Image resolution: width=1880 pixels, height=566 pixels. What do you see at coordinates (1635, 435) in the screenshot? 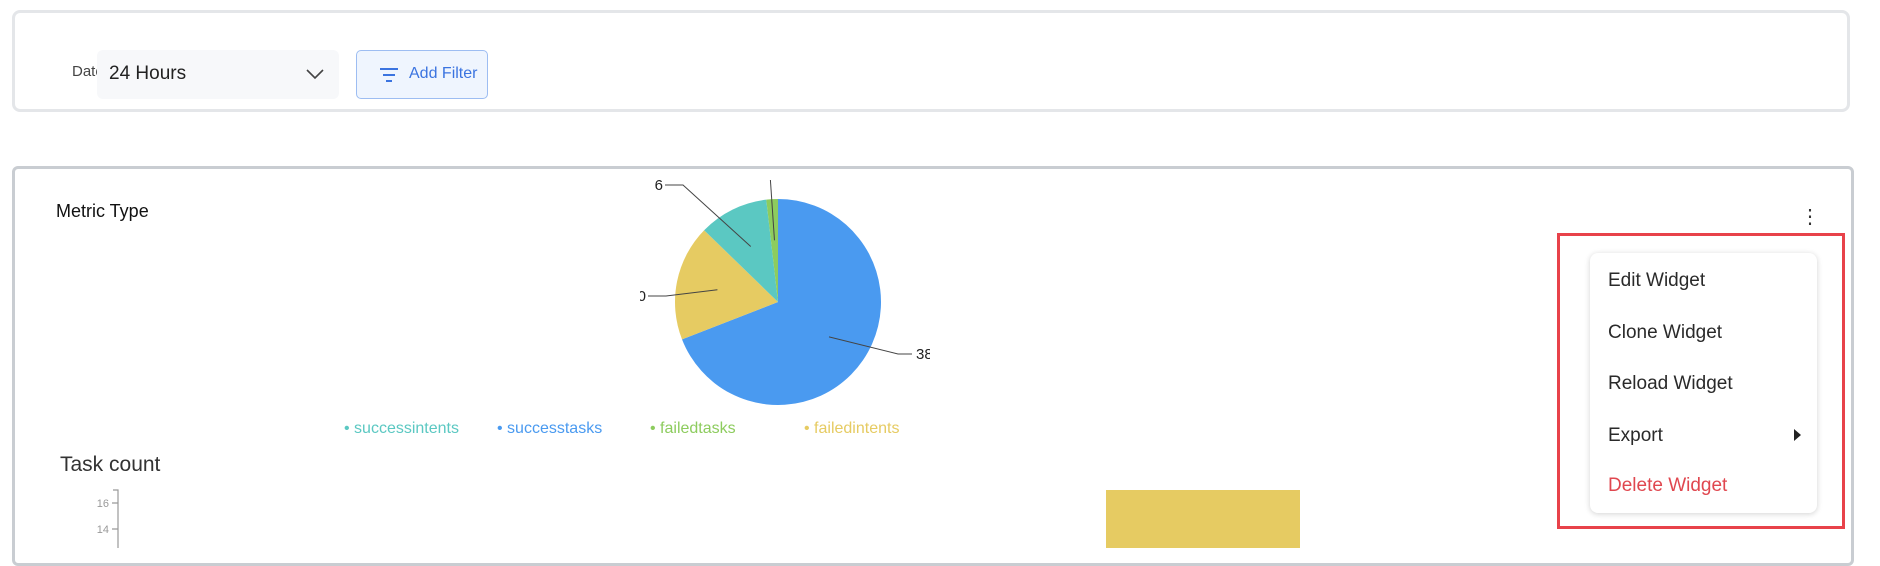
I see `export-label: Export` at bounding box center [1635, 435].